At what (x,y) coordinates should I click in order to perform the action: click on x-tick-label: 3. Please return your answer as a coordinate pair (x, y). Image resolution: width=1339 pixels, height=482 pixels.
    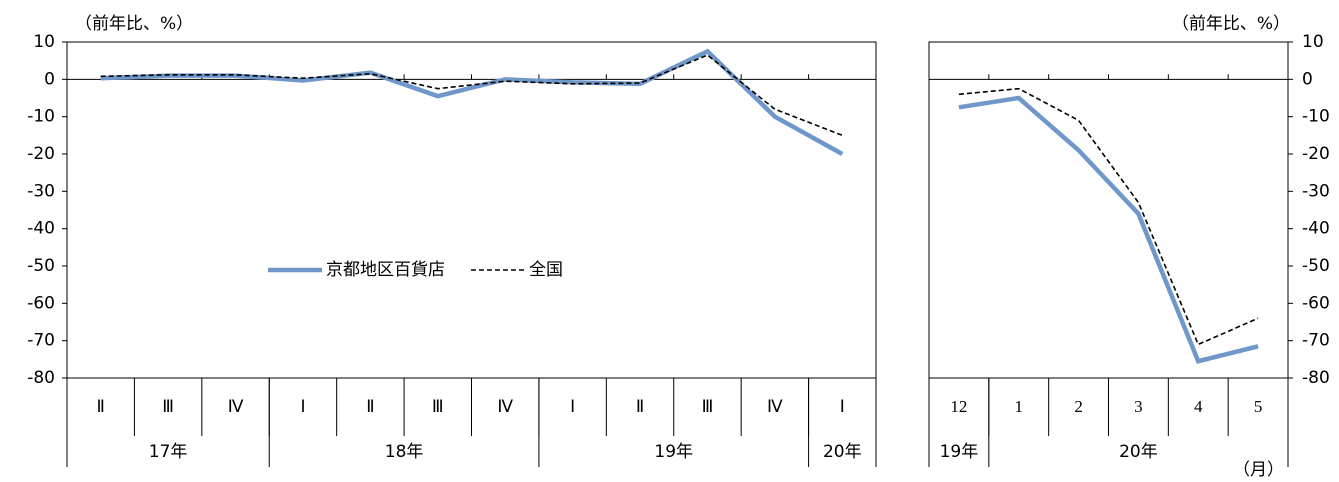
    Looking at the image, I should click on (1138, 406).